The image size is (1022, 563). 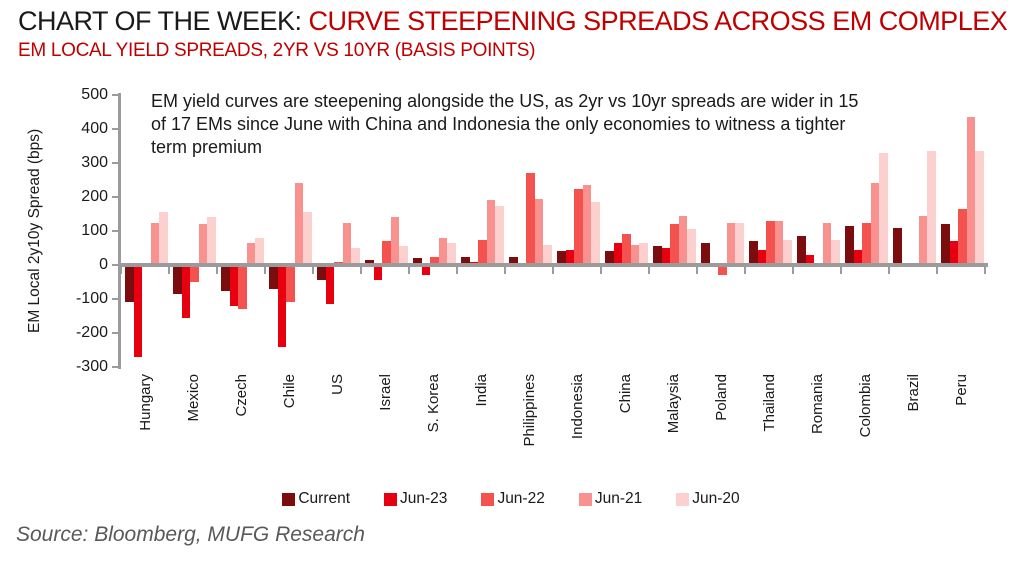 What do you see at coordinates (626, 249) in the screenshot?
I see `bar-jun-22-china` at bounding box center [626, 249].